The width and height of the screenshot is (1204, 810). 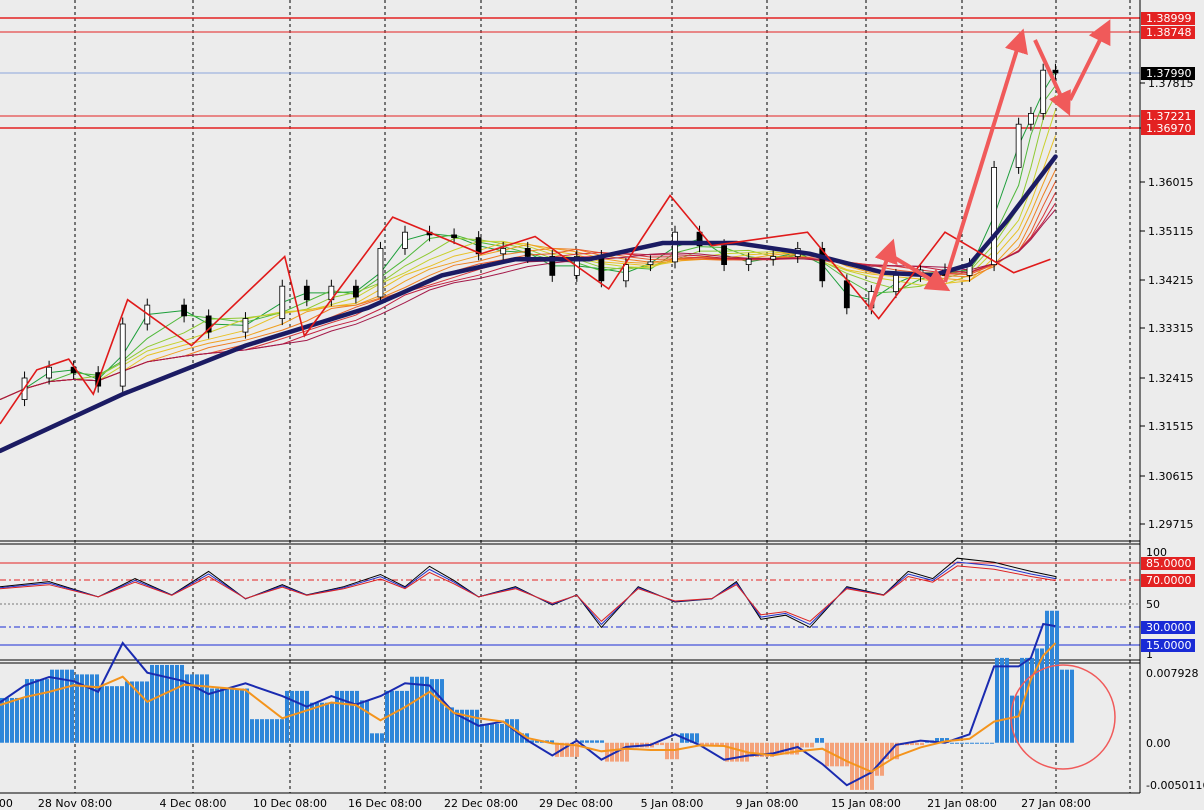 What do you see at coordinates (1063, 717) in the screenshot?
I see `highlight-circle` at bounding box center [1063, 717].